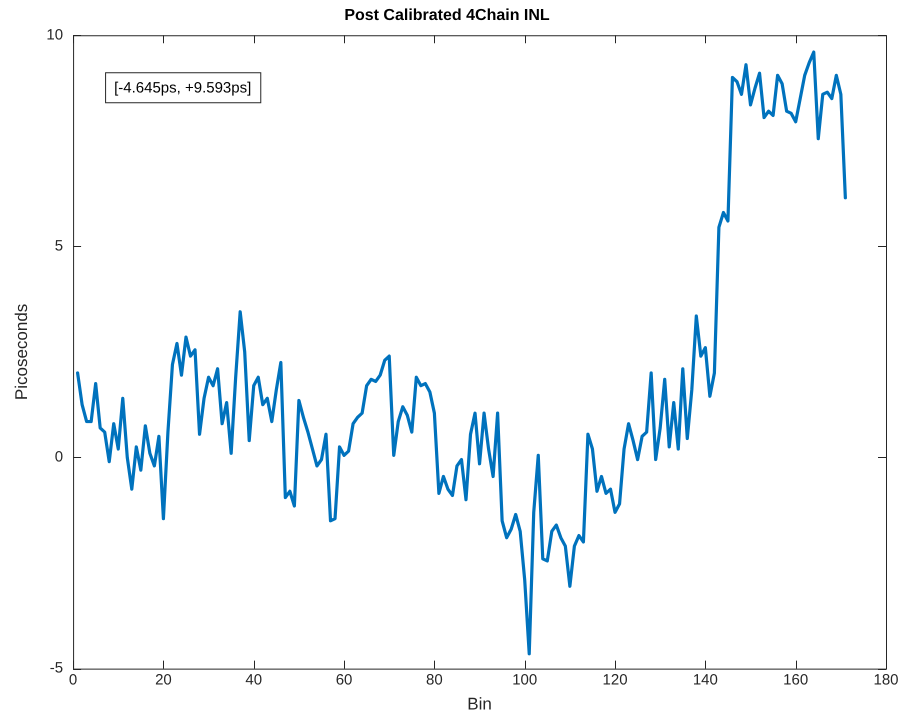 This screenshot has height=721, width=910. Describe the element at coordinates (795, 680) in the screenshot. I see `x-tick-label: 160` at that location.